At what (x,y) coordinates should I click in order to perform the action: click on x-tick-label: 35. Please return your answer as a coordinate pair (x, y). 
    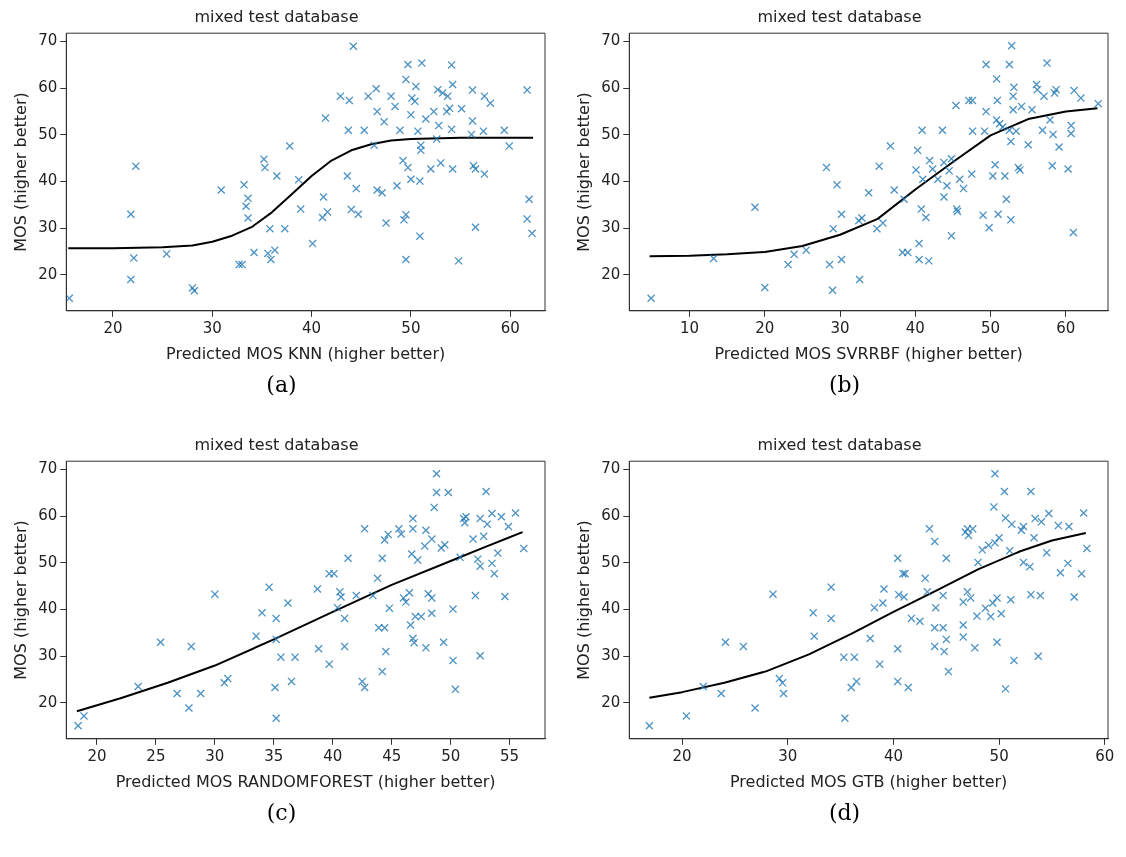
    Looking at the image, I should click on (274, 755).